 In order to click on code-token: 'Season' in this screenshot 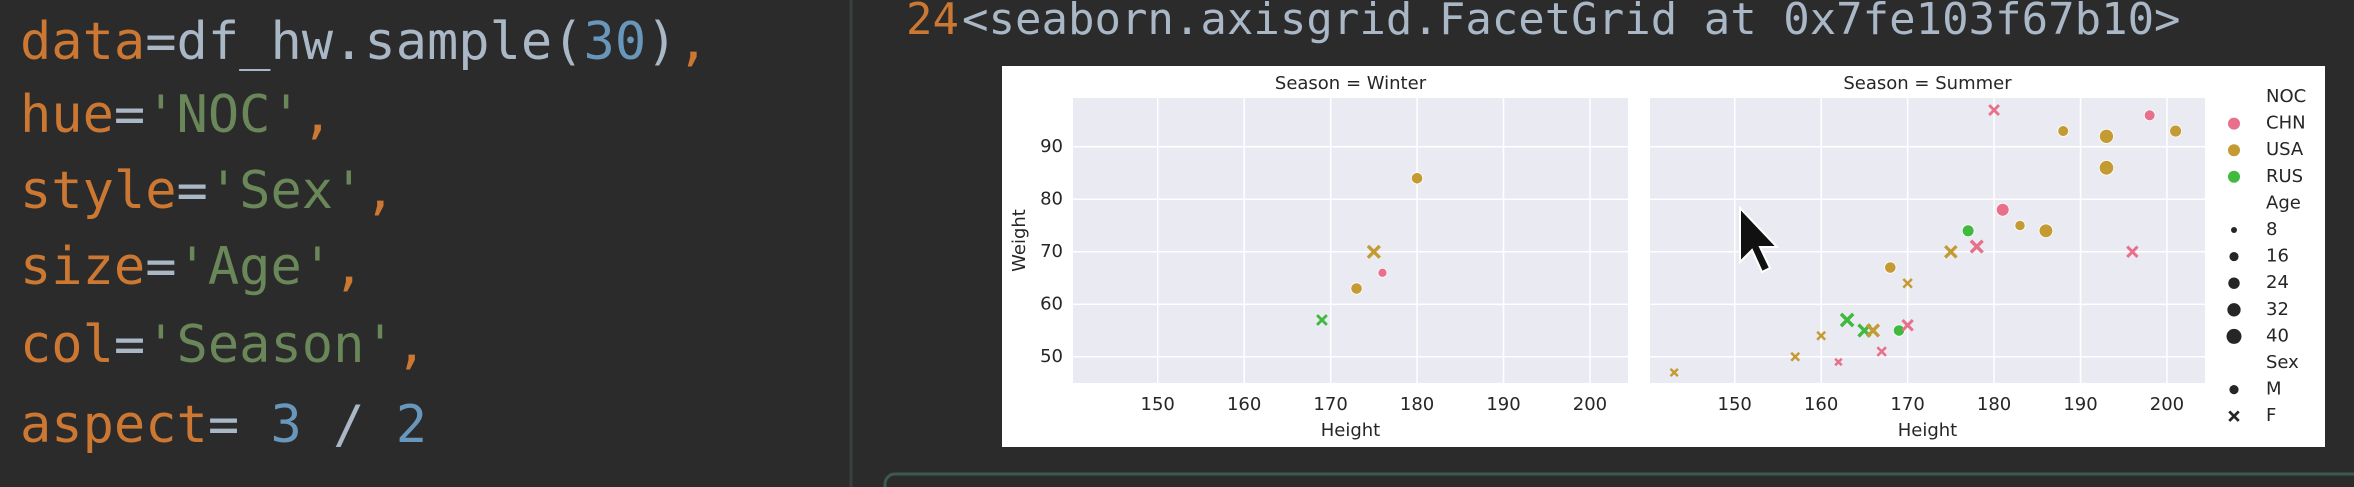, I will do `click(270, 345)`.